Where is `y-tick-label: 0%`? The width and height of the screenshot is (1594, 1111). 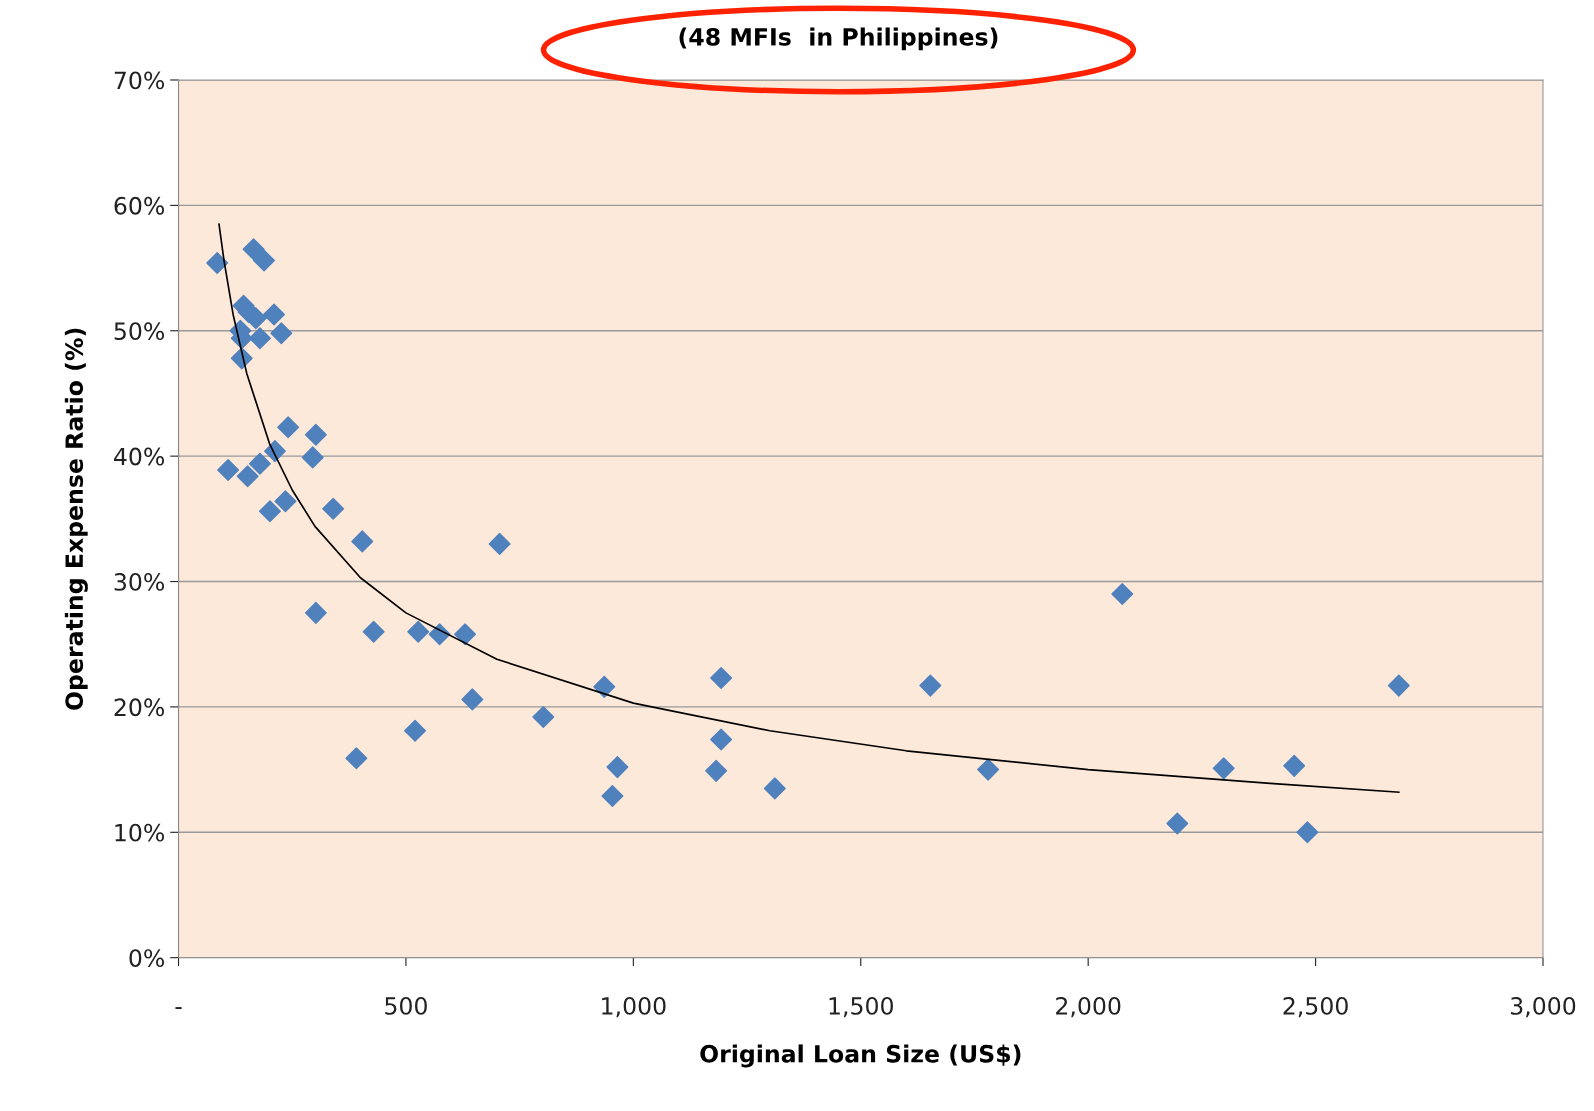 y-tick-label: 0% is located at coordinates (147, 958).